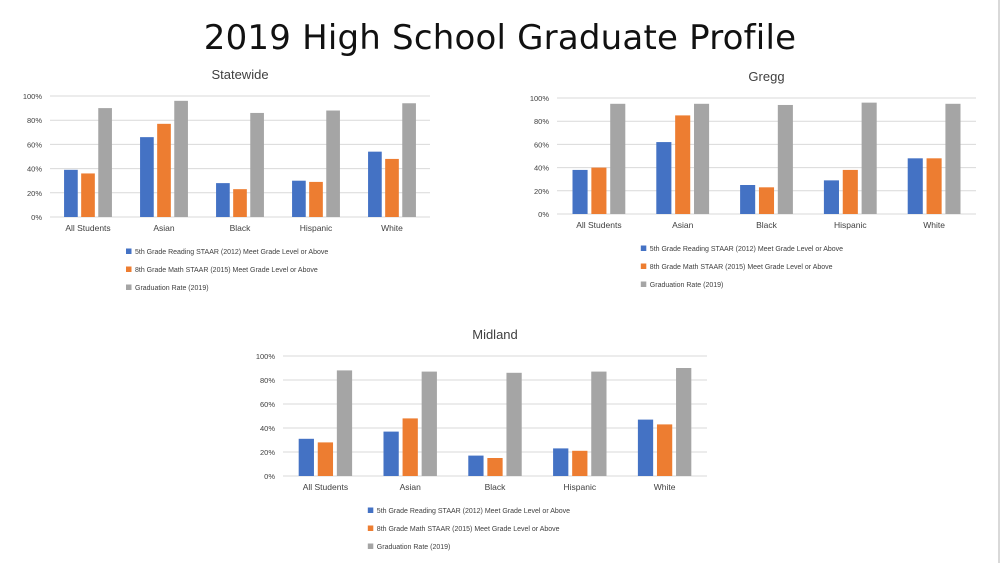 This screenshot has width=1000, height=563. What do you see at coordinates (33, 96) in the screenshot?
I see `chart-0-y-tick-label: 100%` at bounding box center [33, 96].